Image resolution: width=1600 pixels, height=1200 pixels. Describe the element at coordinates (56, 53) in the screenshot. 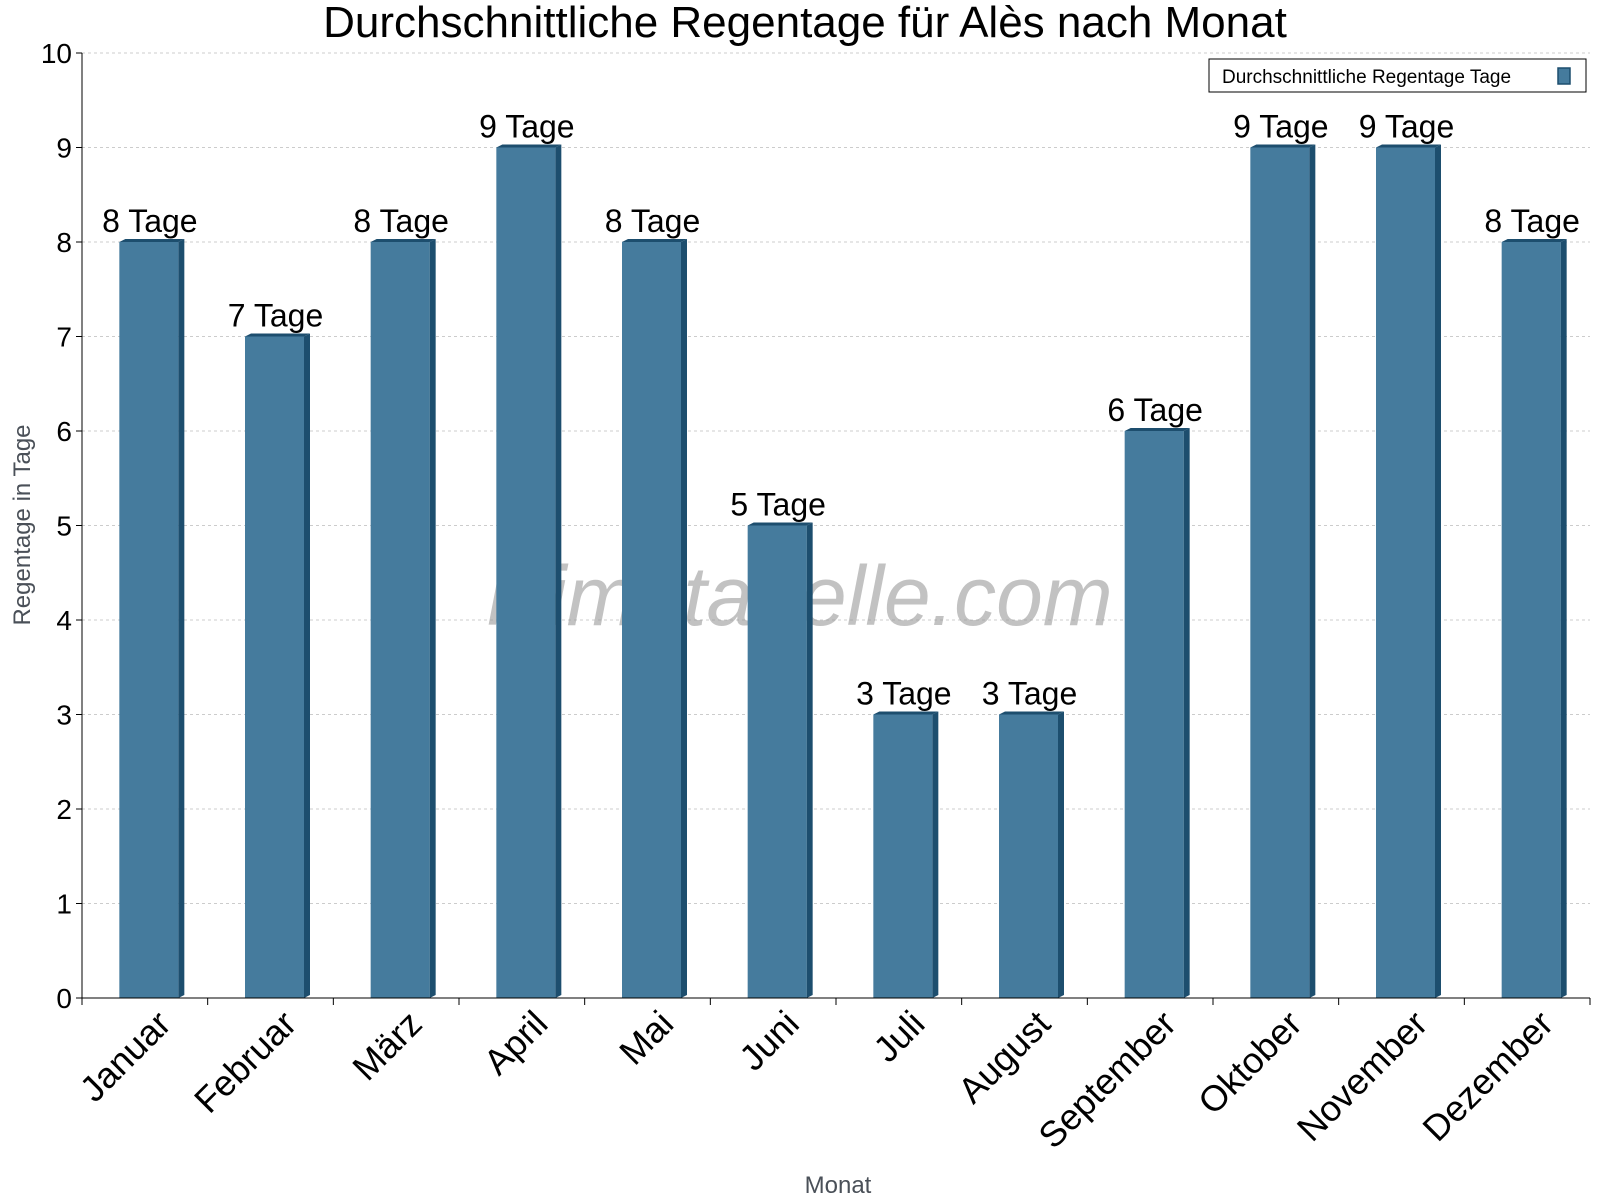

I see `y-tick-label-10: 10` at that location.